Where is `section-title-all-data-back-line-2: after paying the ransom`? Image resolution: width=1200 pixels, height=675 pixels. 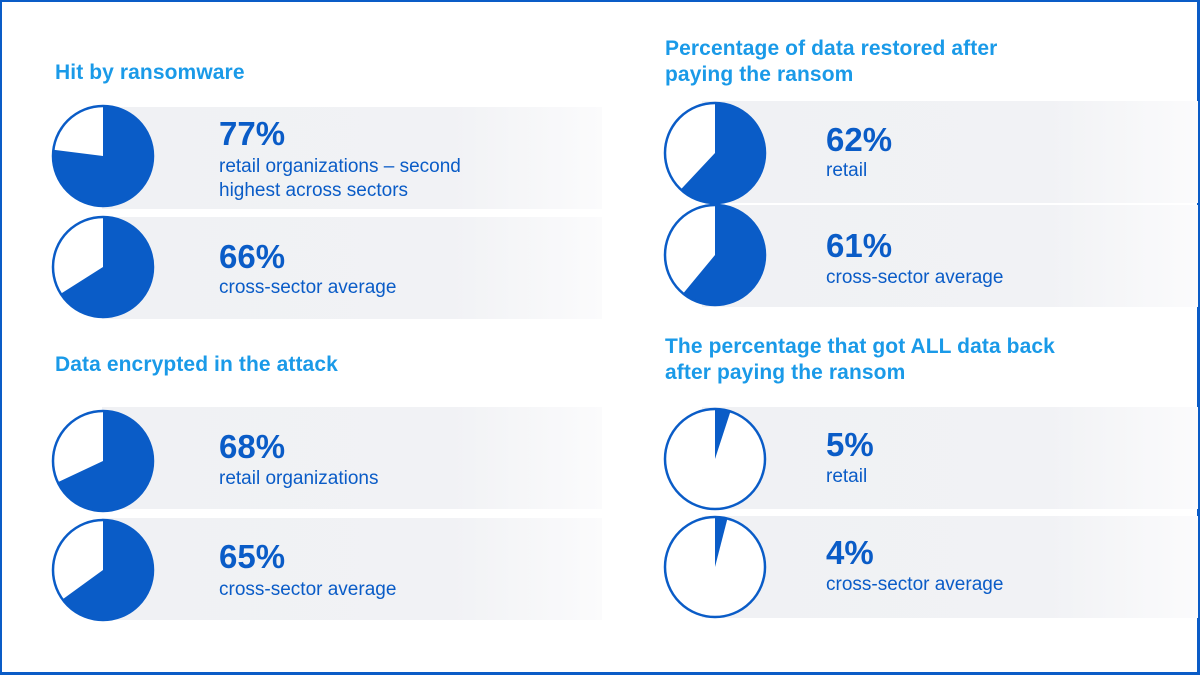 section-title-all-data-back-line-2: after paying the ransom is located at coordinates (785, 372).